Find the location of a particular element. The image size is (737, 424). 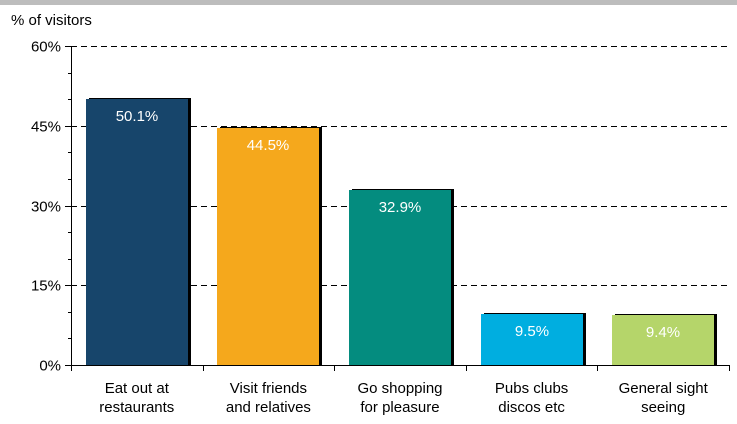

x-tick-label-2-line-1: Visit friends is located at coordinates (268, 388).